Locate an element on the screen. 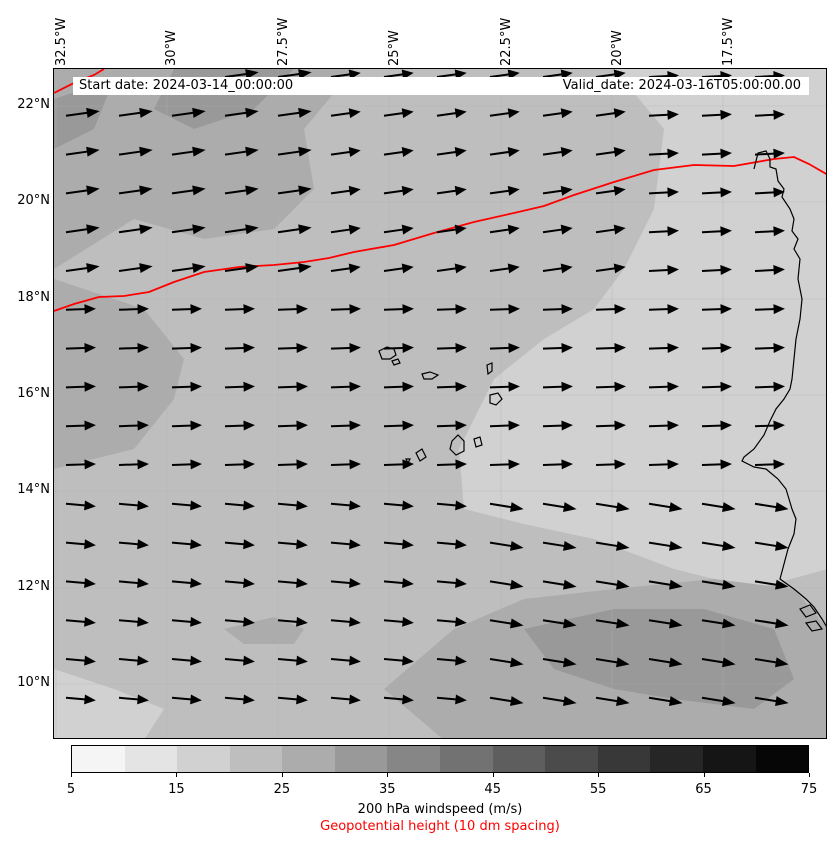 The width and height of the screenshot is (837, 843). start-date-label: Start date: 2024-03-14_00:00:00 is located at coordinates (186, 86).